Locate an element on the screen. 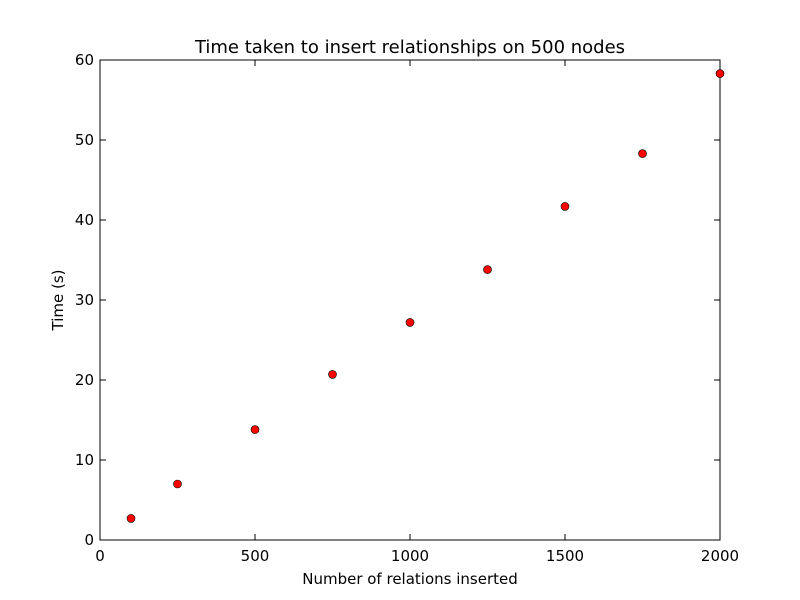  y-tick-label: 40 is located at coordinates (84, 220).